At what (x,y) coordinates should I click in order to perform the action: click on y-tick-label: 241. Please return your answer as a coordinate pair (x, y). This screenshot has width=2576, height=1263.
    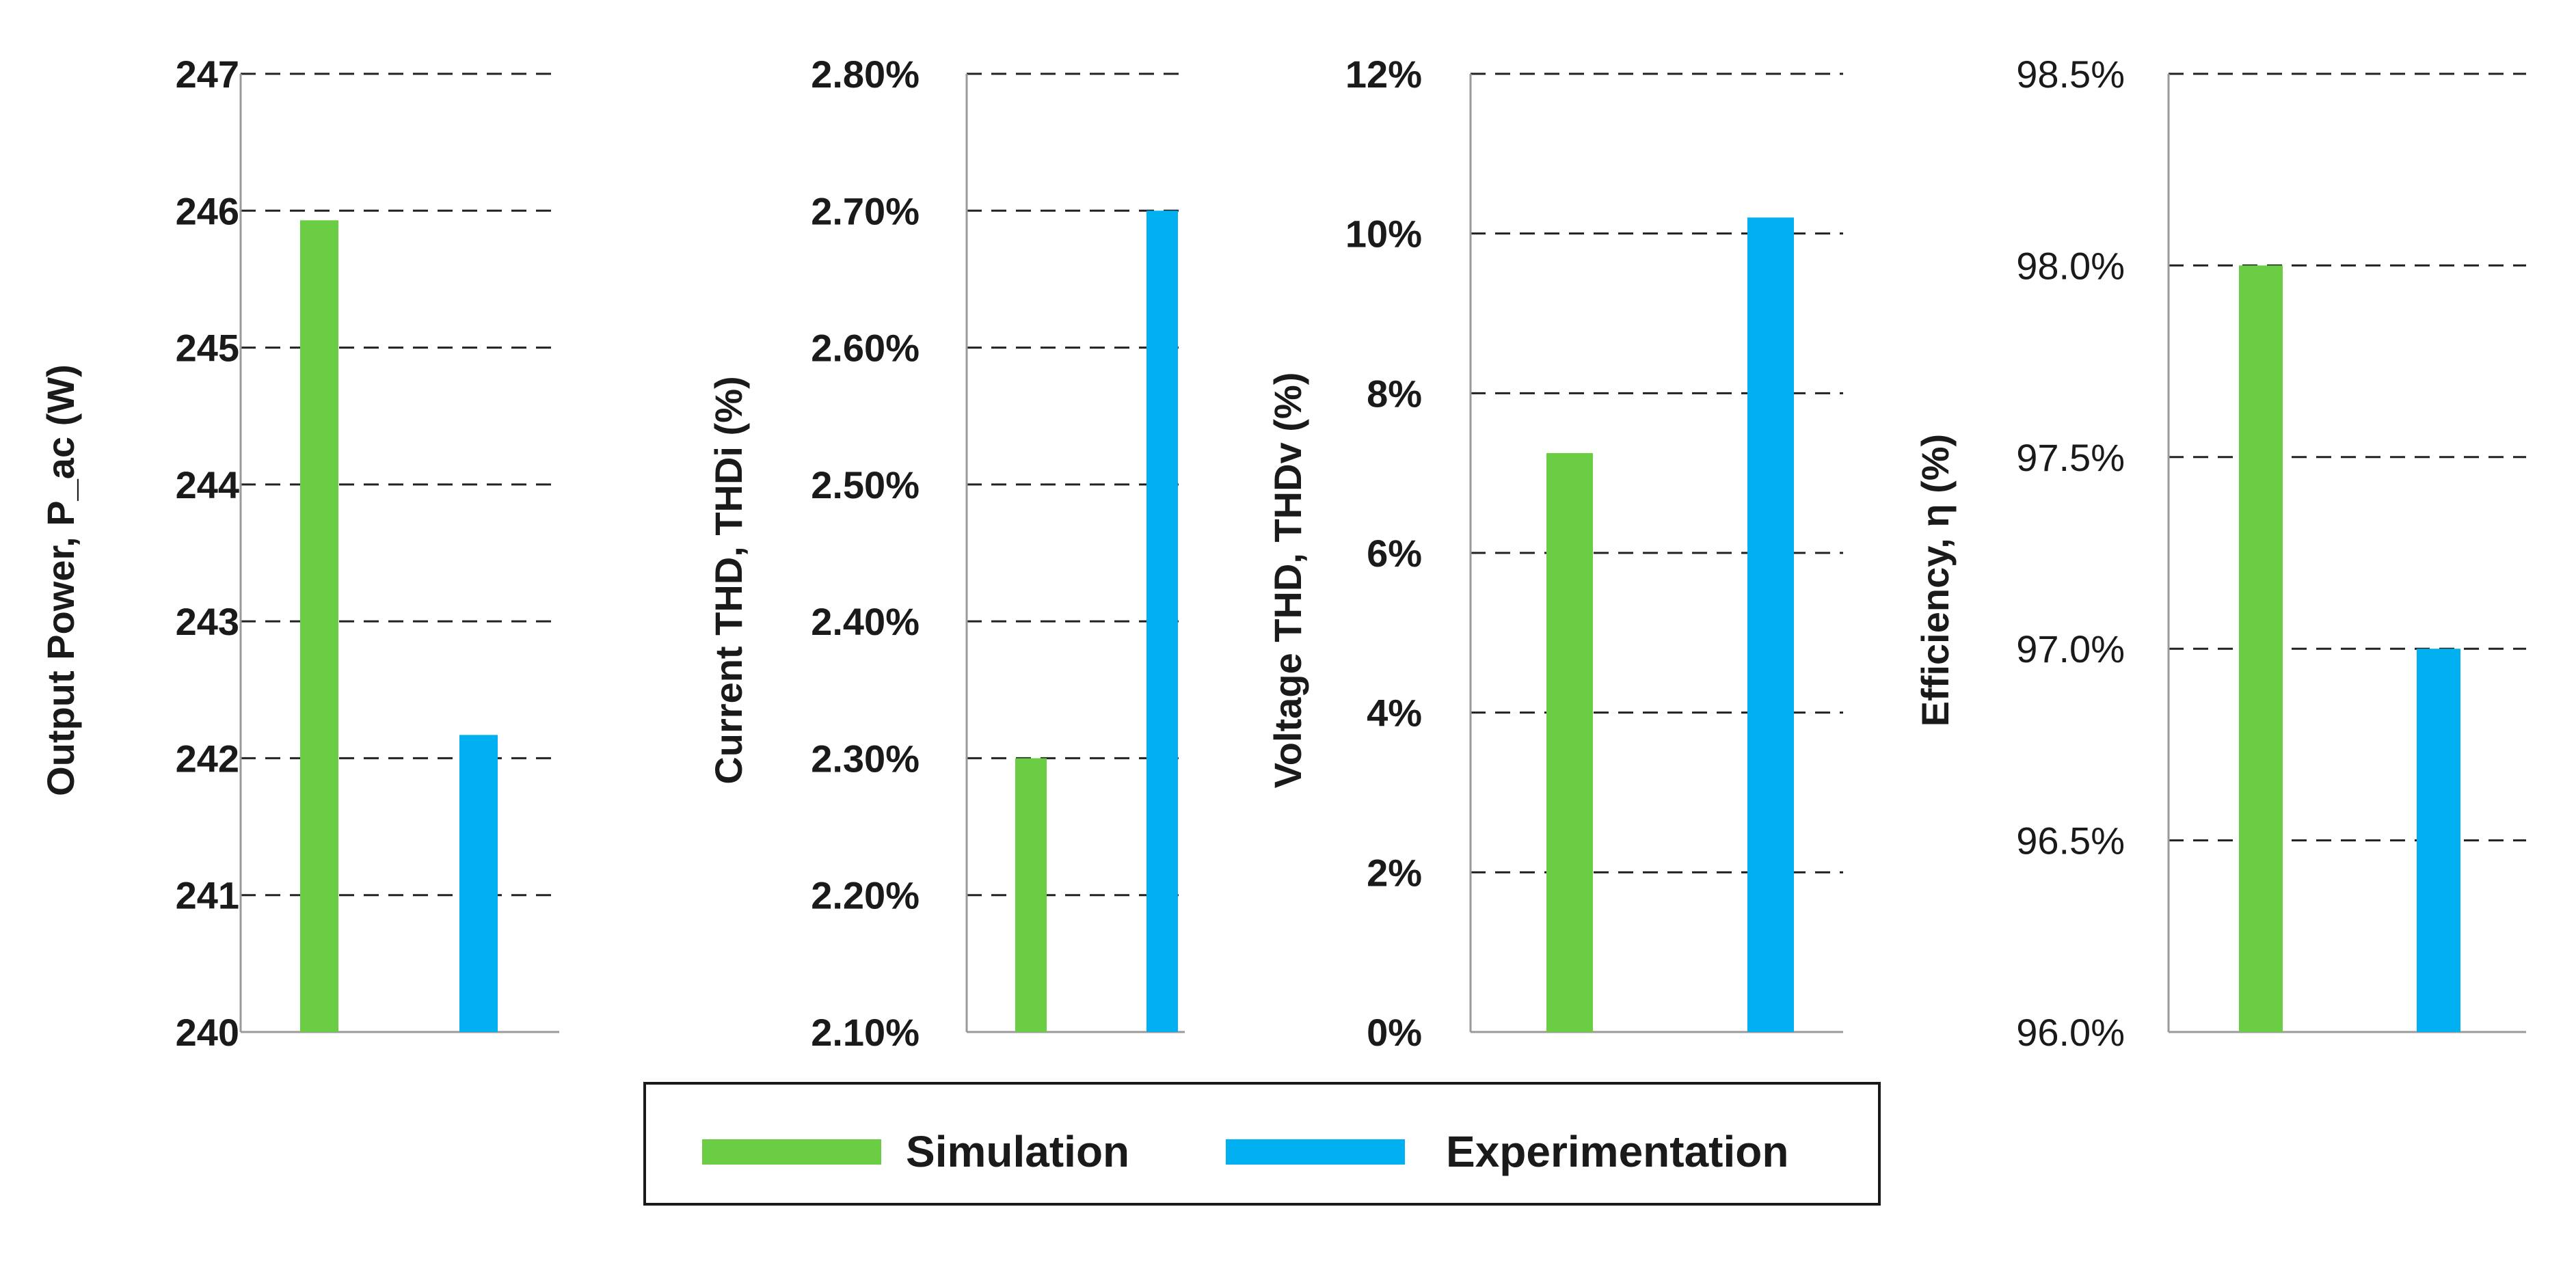
    Looking at the image, I should click on (207, 895).